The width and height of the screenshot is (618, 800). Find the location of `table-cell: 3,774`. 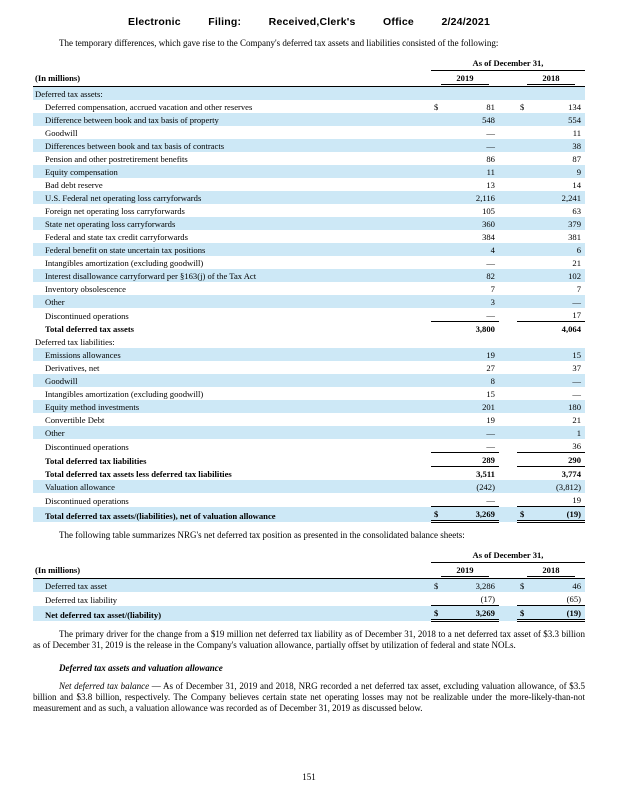

table-cell: 3,774 is located at coordinates (558, 473).